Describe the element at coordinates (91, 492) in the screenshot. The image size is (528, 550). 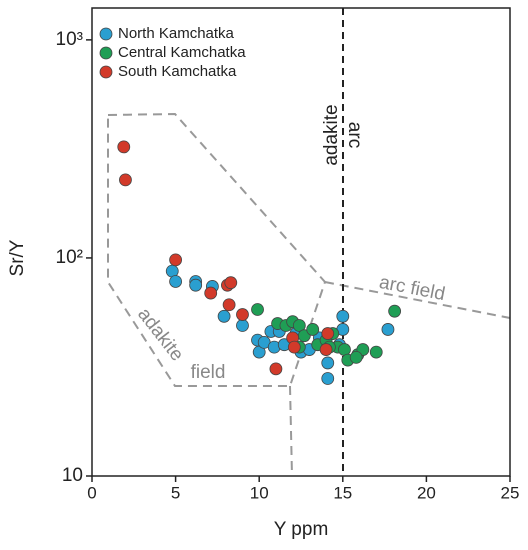
I see `x-tick-label: 0` at that location.